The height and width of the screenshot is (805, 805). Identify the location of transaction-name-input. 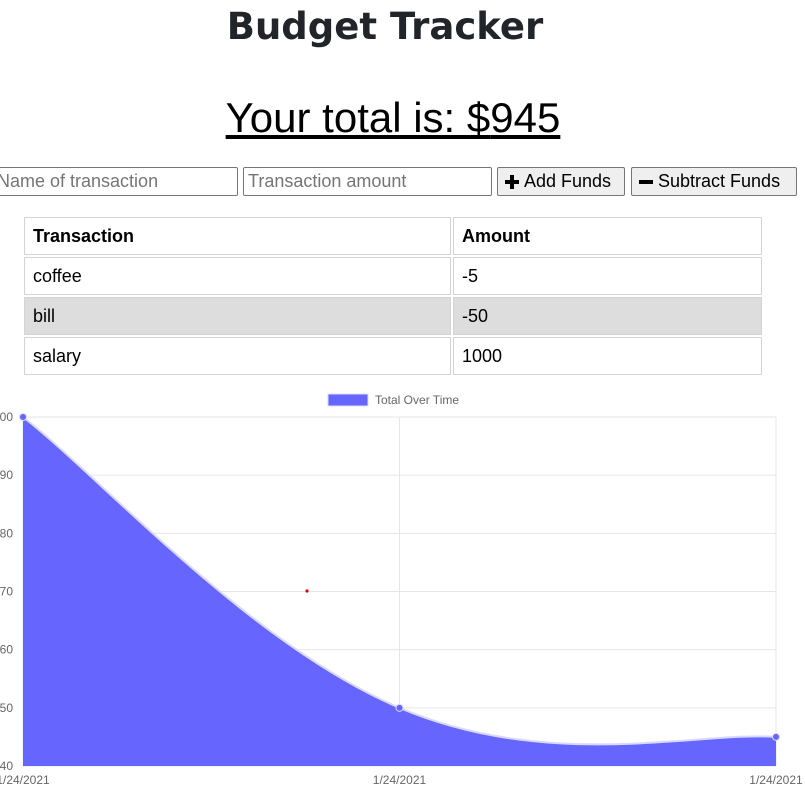
(119, 181).